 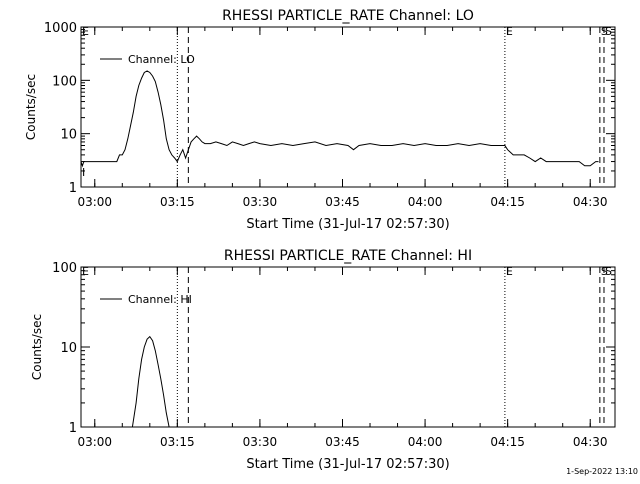 What do you see at coordinates (160, 299) in the screenshot?
I see `legend-label: Channel: HI` at bounding box center [160, 299].